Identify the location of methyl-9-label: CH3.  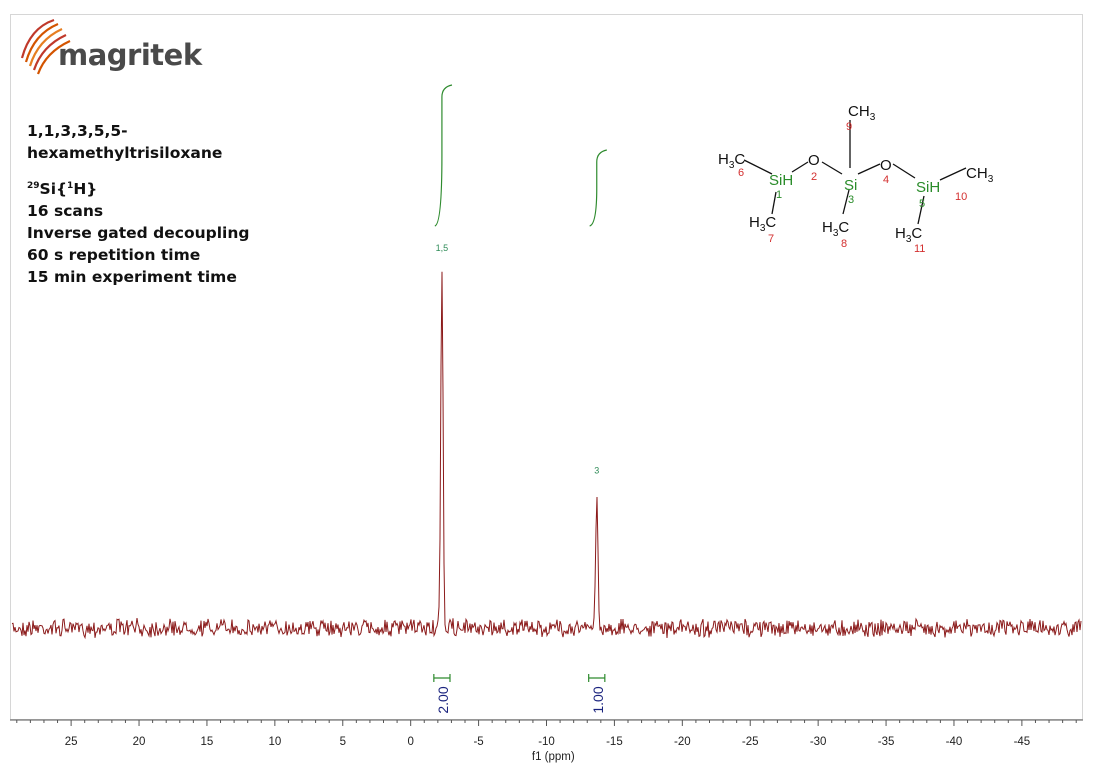
(862, 113).